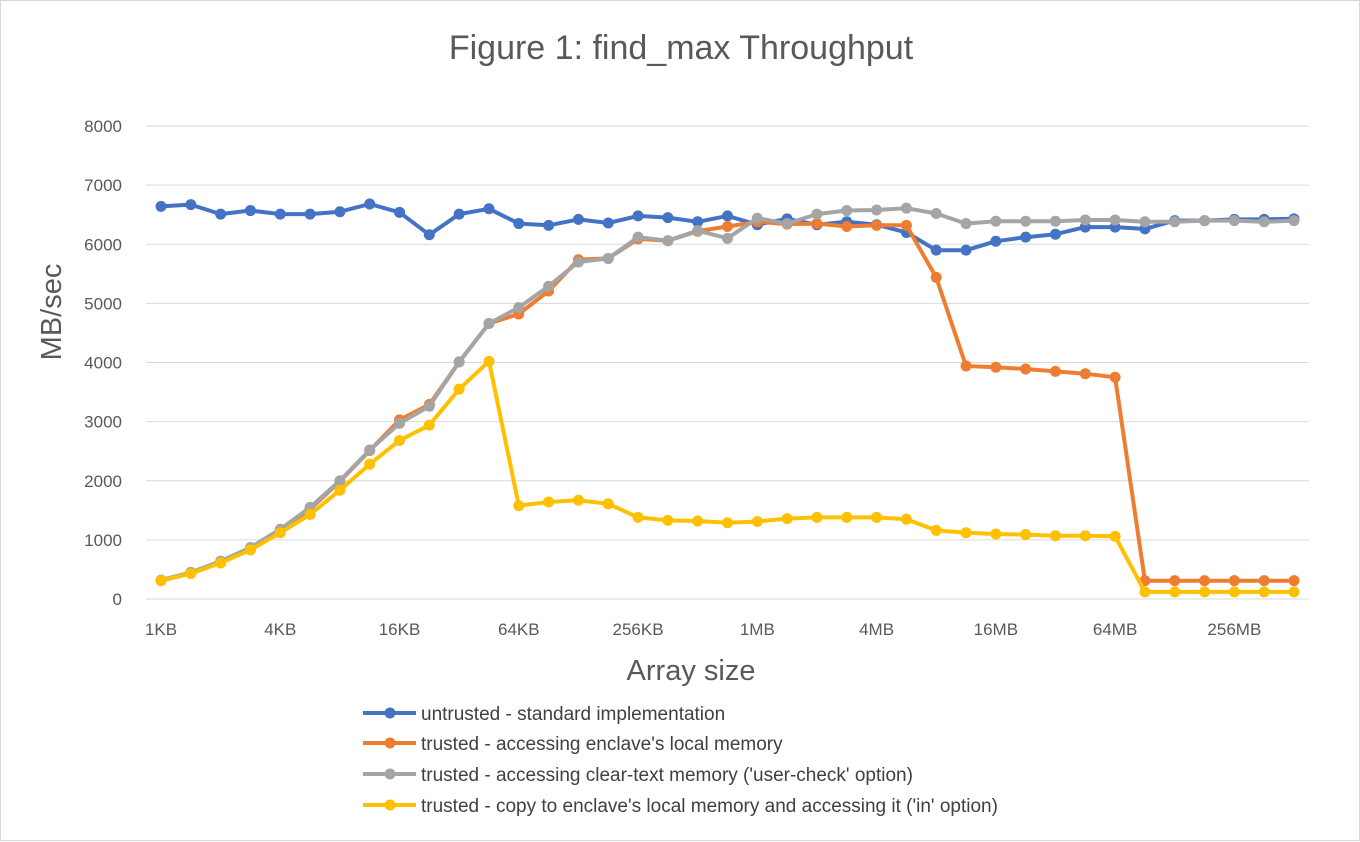 This screenshot has width=1360, height=842. What do you see at coordinates (876, 629) in the screenshot?
I see `x-tick-label: 4MB` at bounding box center [876, 629].